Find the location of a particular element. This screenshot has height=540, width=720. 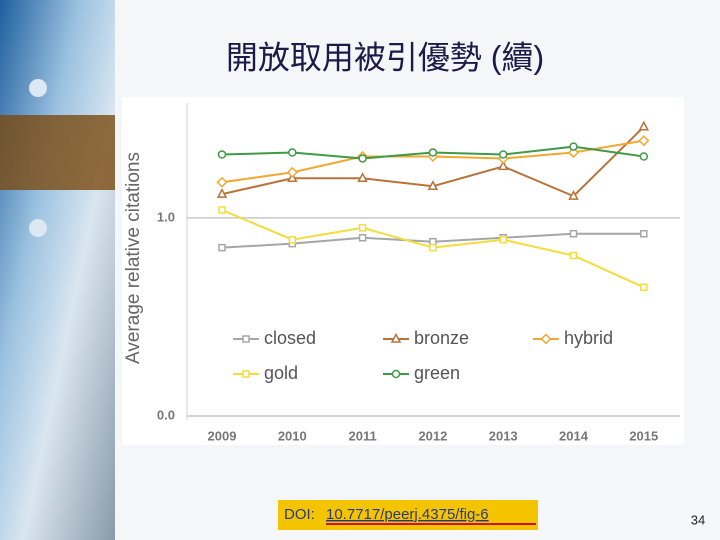

legend-label: hybrid is located at coordinates (588, 338).